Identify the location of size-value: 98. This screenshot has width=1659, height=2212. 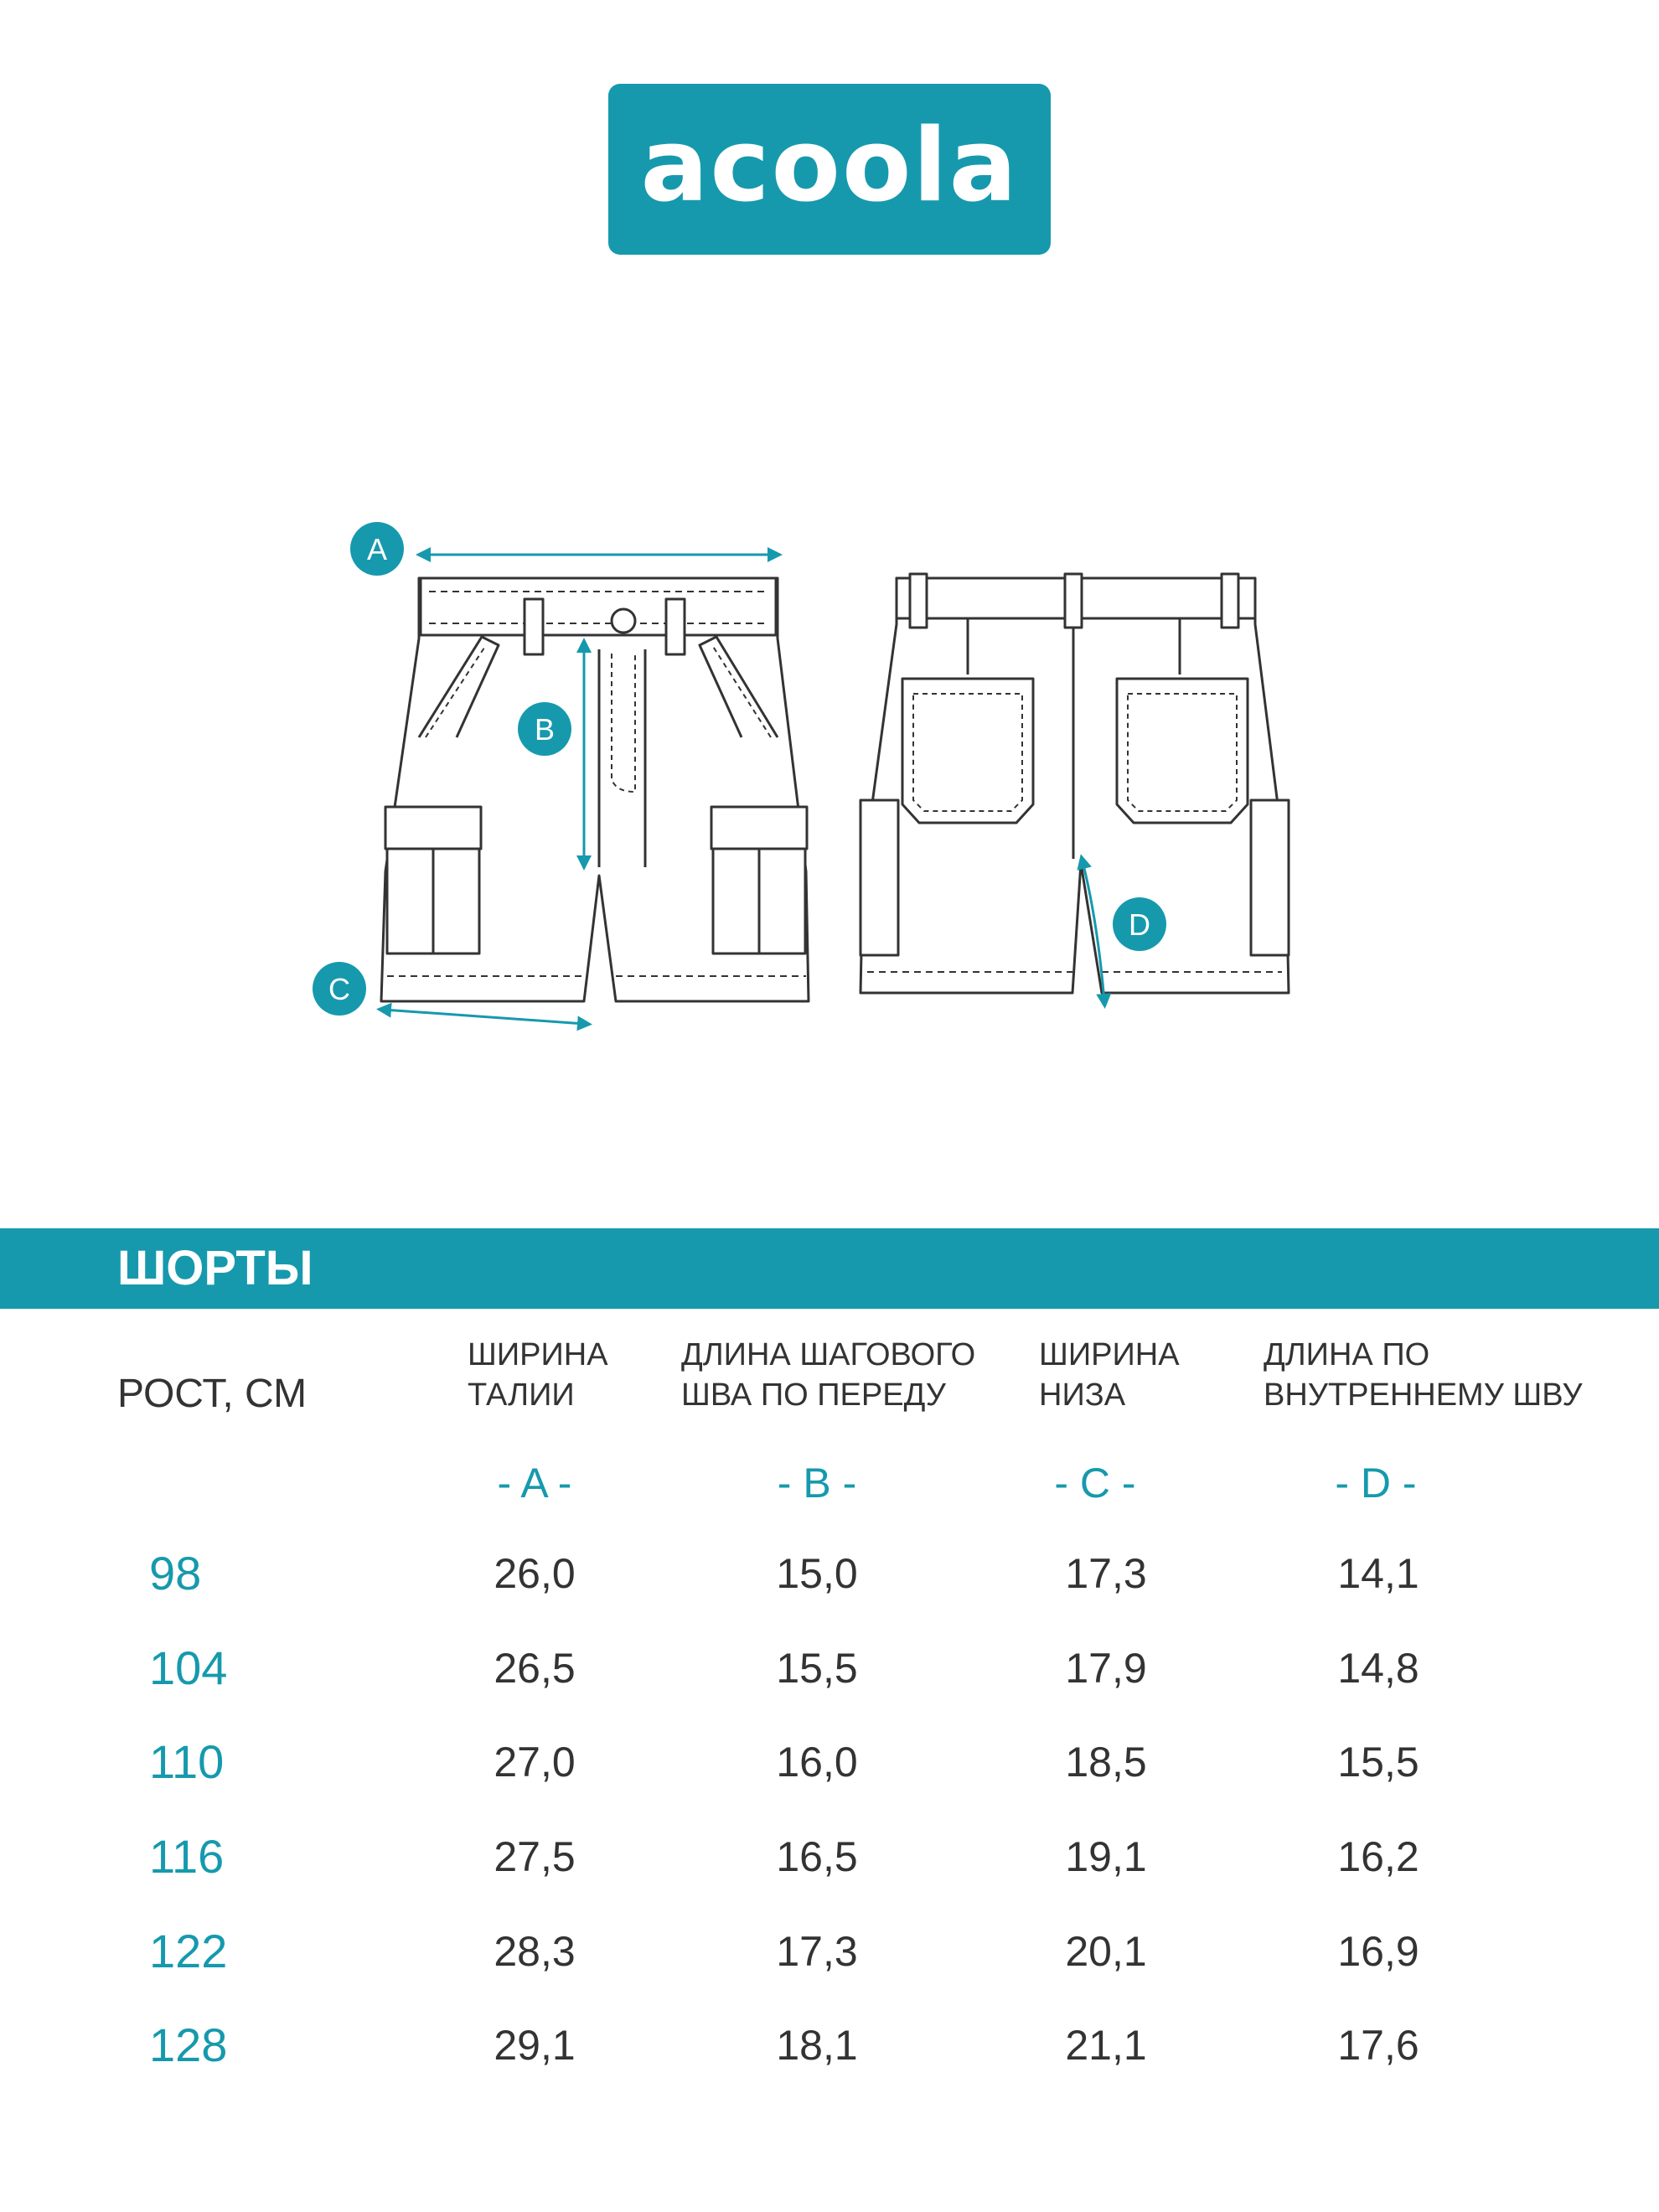
(175, 1573).